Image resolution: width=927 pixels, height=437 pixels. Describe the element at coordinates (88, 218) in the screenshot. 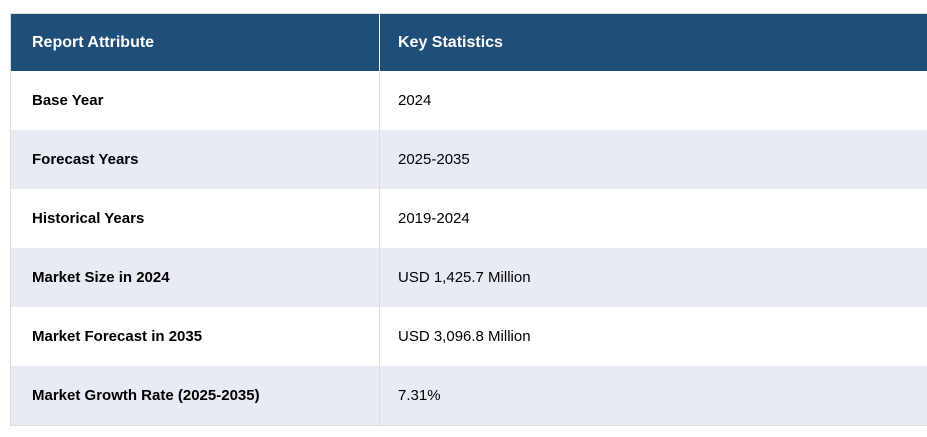

I see `row-attribute: Historical Years` at that location.